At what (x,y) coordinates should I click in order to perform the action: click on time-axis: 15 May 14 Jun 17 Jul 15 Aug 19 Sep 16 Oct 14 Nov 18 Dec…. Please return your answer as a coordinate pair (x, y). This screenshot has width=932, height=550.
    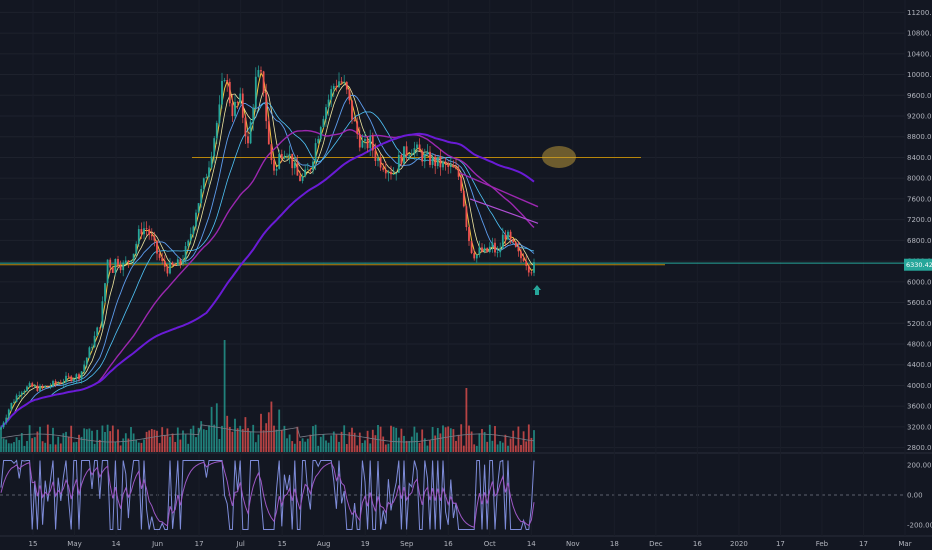
    Looking at the image, I should click on (470, 544).